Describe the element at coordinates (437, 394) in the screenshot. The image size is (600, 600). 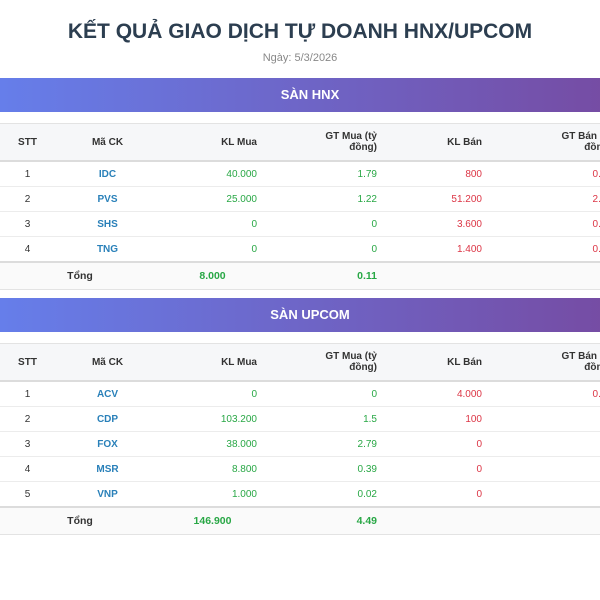
I see `cell: 4.000` at that location.